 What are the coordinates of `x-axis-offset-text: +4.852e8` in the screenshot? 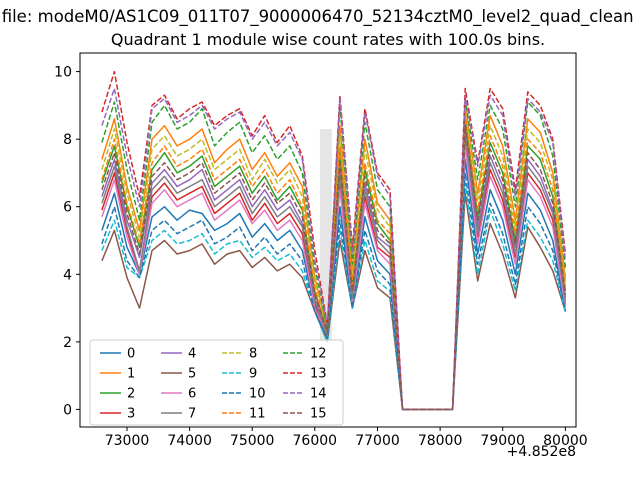 It's located at (541, 452).